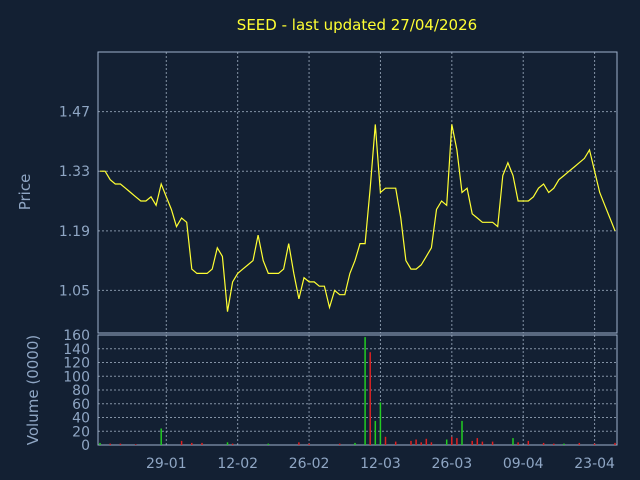 The width and height of the screenshot is (640, 480). Describe the element at coordinates (74, 172) in the screenshot. I see `price-y-tick-label: 1.33` at that location.